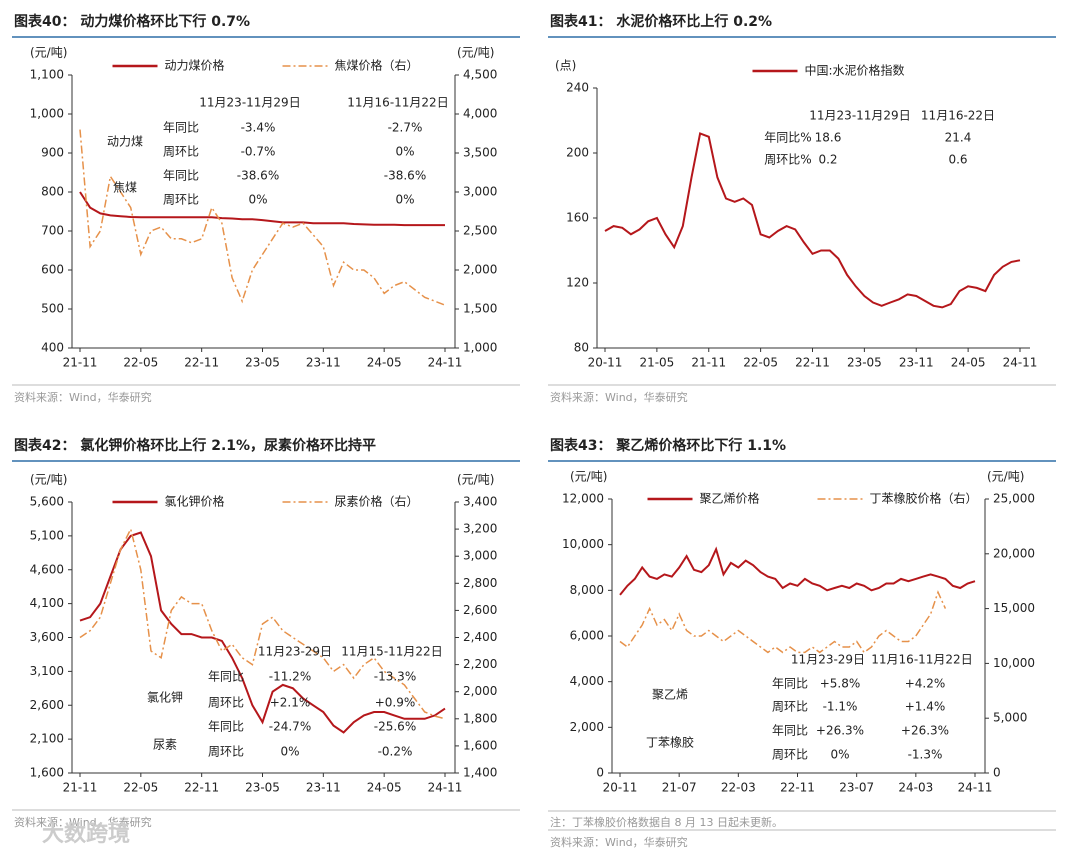 The height and width of the screenshot is (858, 1080). I want to click on table-value: -38.6%, so click(405, 176).